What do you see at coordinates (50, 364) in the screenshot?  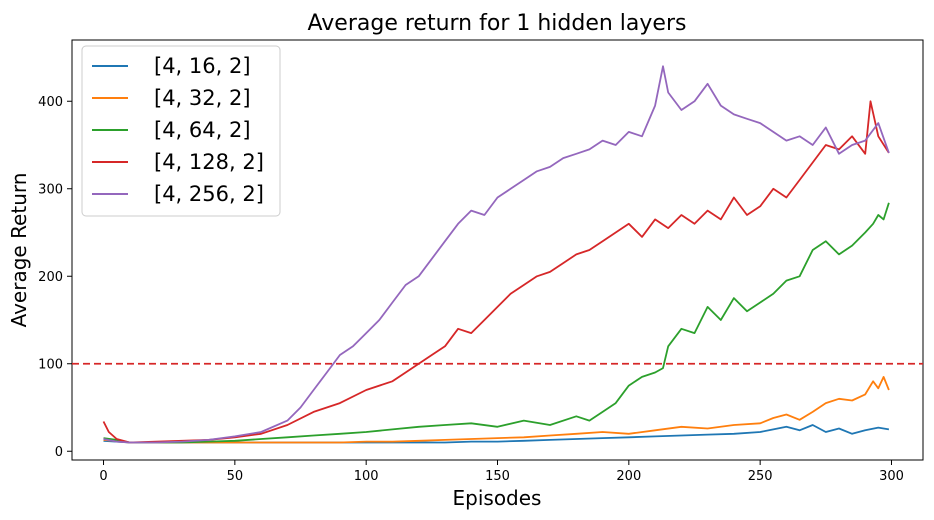 I see `y-tick-label: 100` at bounding box center [50, 364].